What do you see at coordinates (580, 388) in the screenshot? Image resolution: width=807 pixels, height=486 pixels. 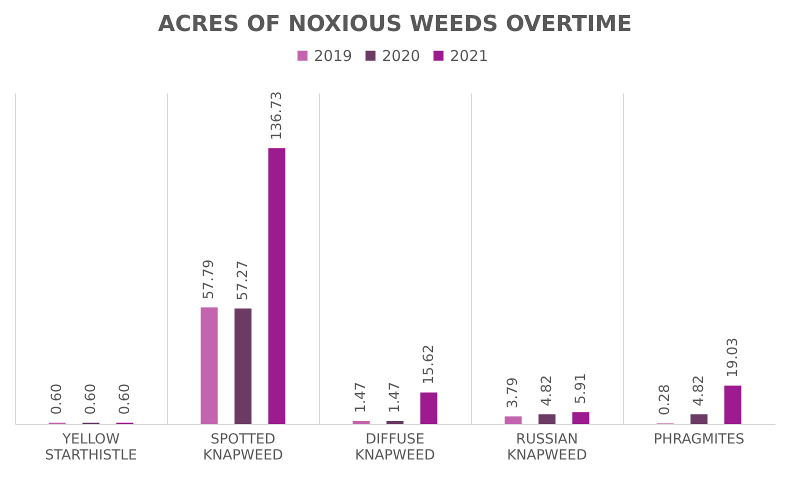 I see `data-label: 5.91` at bounding box center [580, 388].